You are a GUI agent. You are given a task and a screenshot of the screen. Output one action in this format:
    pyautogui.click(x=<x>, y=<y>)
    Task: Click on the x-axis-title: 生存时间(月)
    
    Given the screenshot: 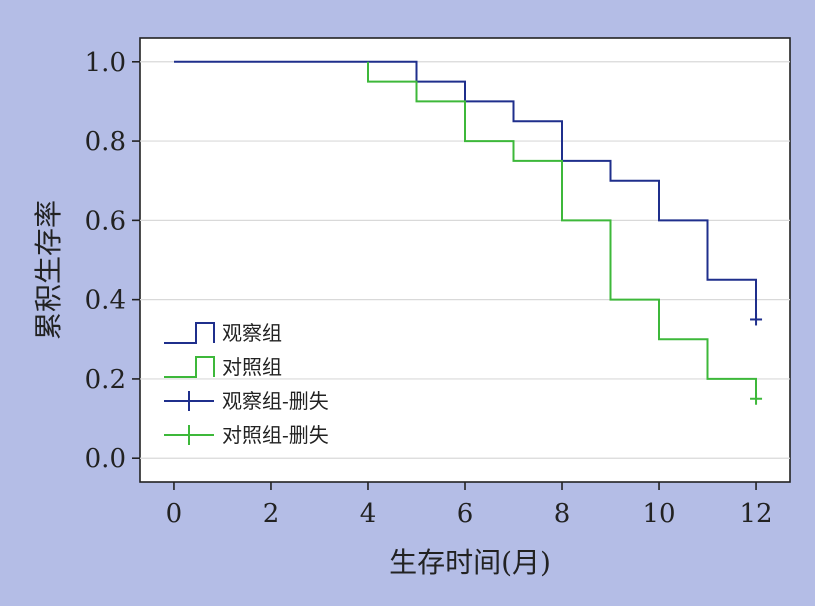 What is the action you would take?
    pyautogui.click(x=470, y=562)
    